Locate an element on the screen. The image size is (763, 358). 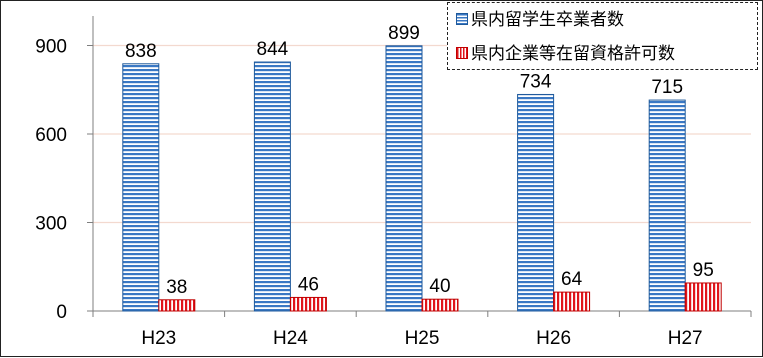
y-tick-label-600: 600 is located at coordinates (51, 135).